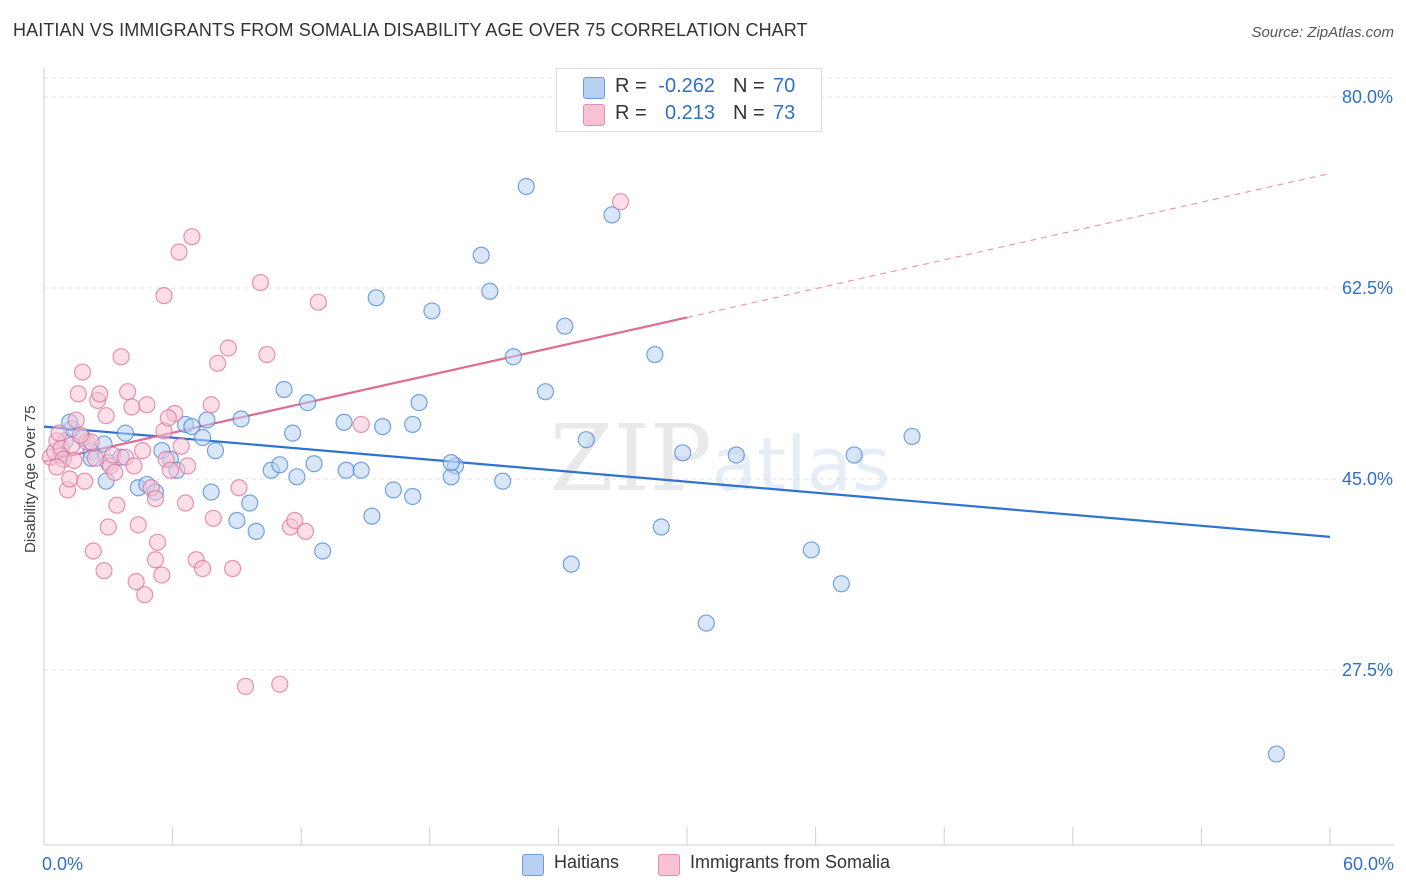  Describe the element at coordinates (1008, 245) in the screenshot. I see `trend-line-somalia-extension` at that location.